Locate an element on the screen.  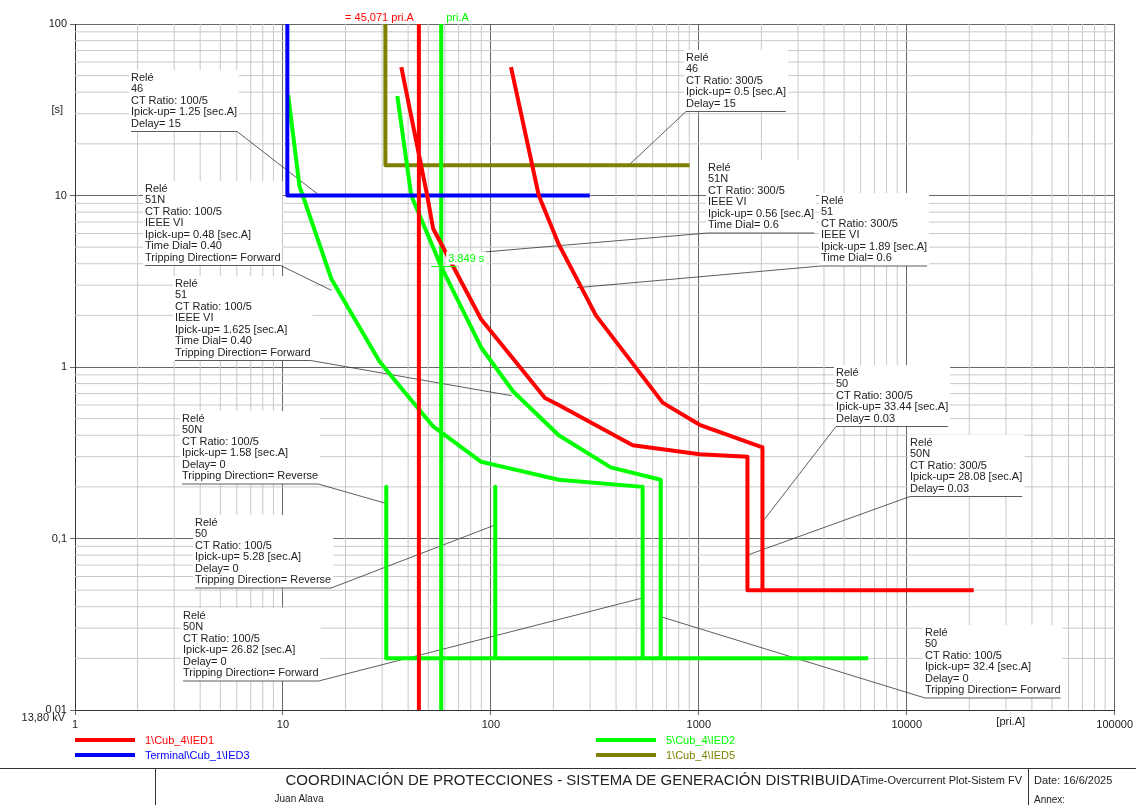
x-tick-label: 1000 is located at coordinates (699, 723).